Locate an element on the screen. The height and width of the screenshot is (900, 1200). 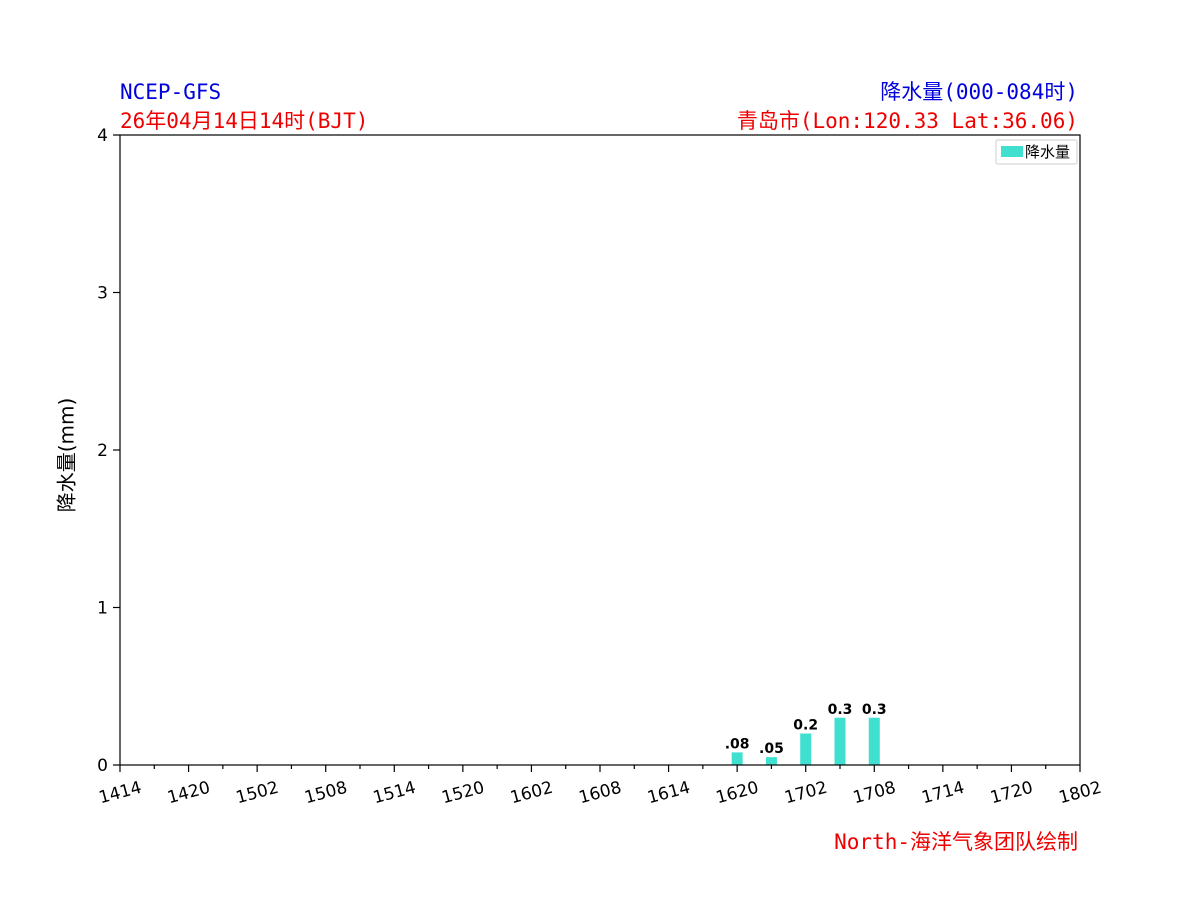
bar-value-label: 0.2 is located at coordinates (805, 726).